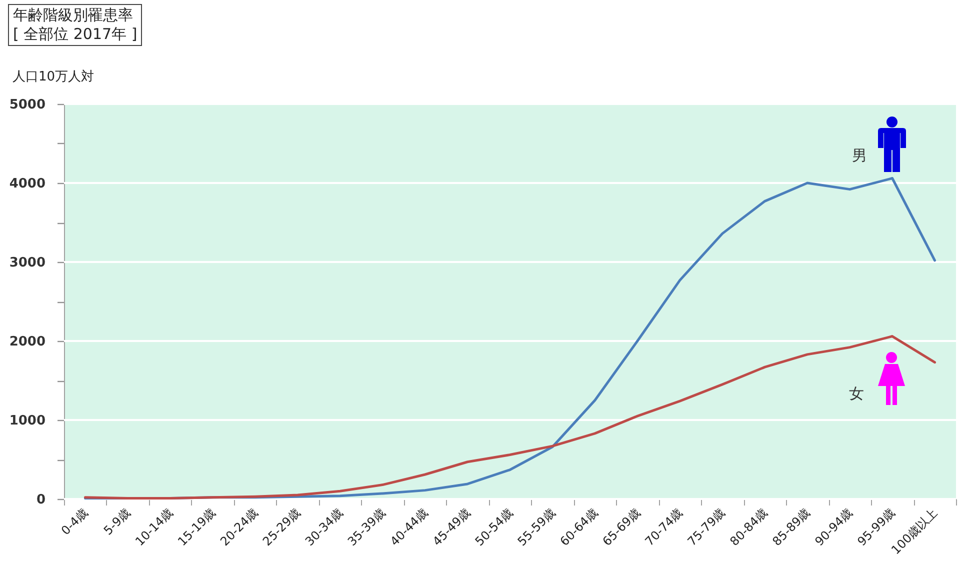 The width and height of the screenshot is (972, 576). I want to click on y-tick-label: 5000, so click(27, 105).